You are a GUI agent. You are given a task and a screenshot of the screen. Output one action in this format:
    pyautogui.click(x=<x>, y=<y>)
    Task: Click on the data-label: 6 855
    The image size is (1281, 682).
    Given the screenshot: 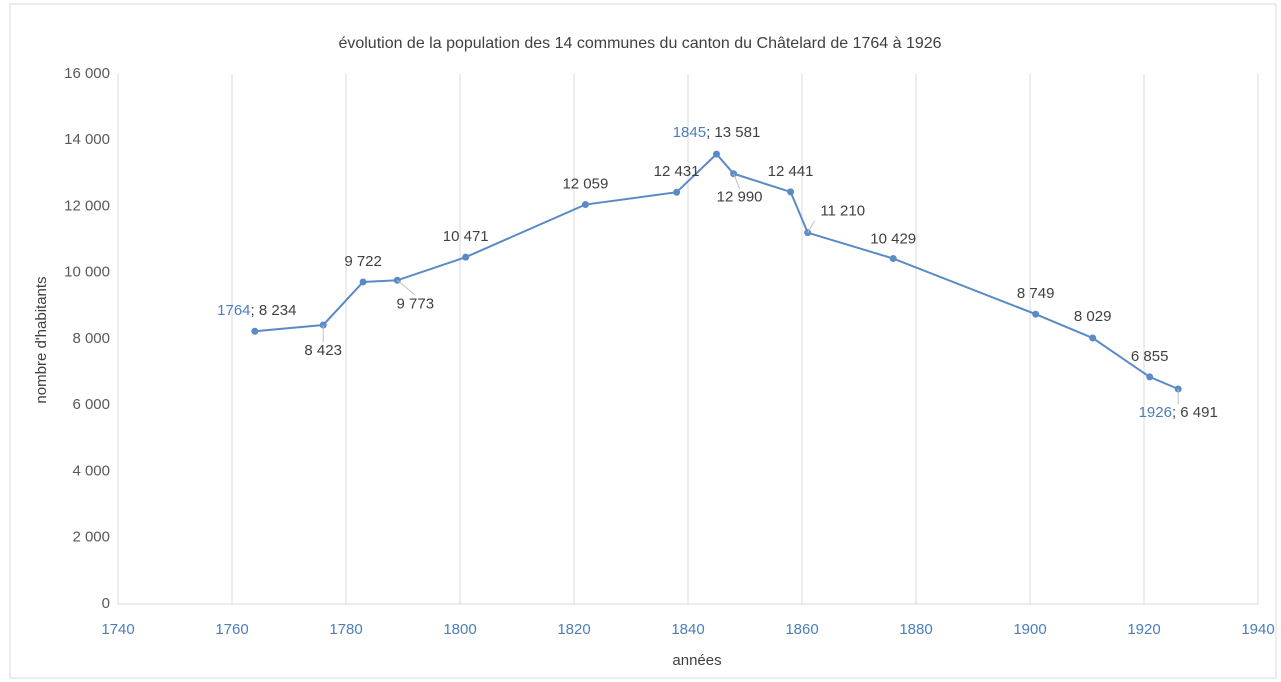 What is the action you would take?
    pyautogui.click(x=1150, y=356)
    